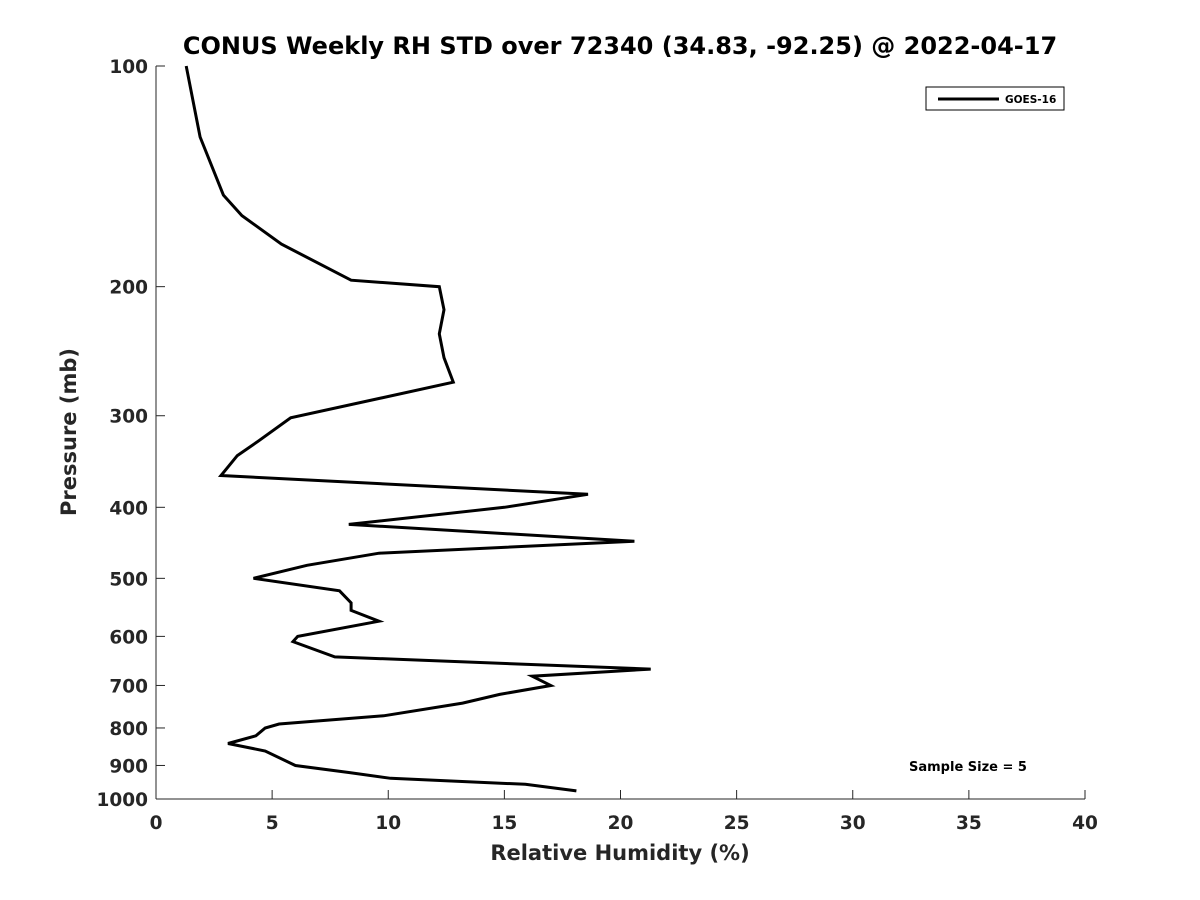  What do you see at coordinates (995, 98) in the screenshot?
I see `legend: GOES-16` at bounding box center [995, 98].